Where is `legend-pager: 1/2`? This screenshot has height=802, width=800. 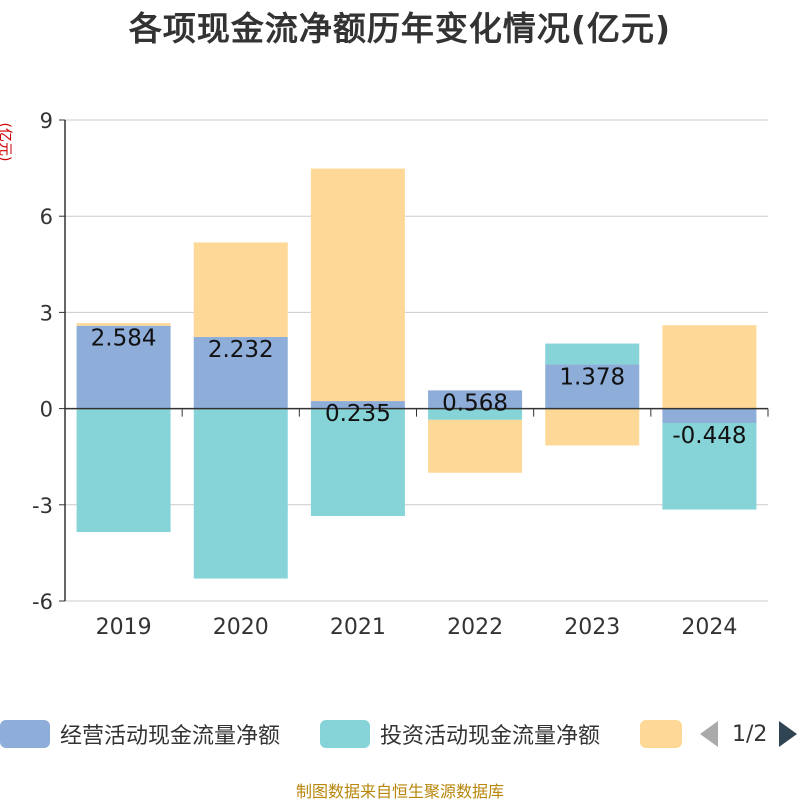
legend-pager: 1/2 is located at coordinates (749, 734).